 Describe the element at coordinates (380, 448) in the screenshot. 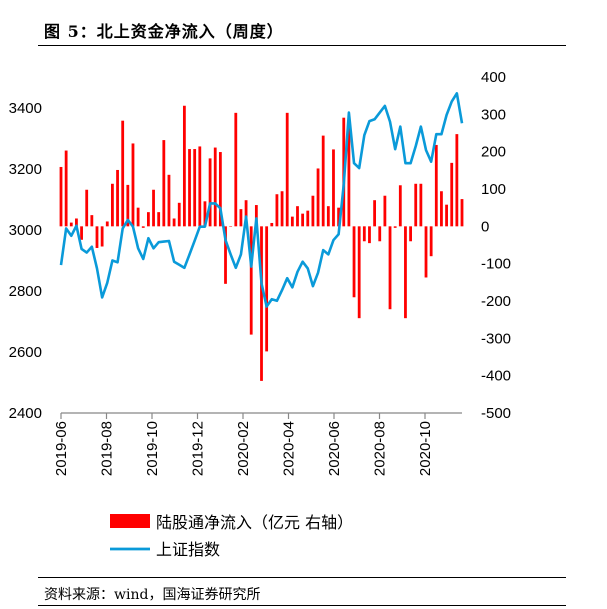

I see `x-tick-label: 2020-08` at that location.